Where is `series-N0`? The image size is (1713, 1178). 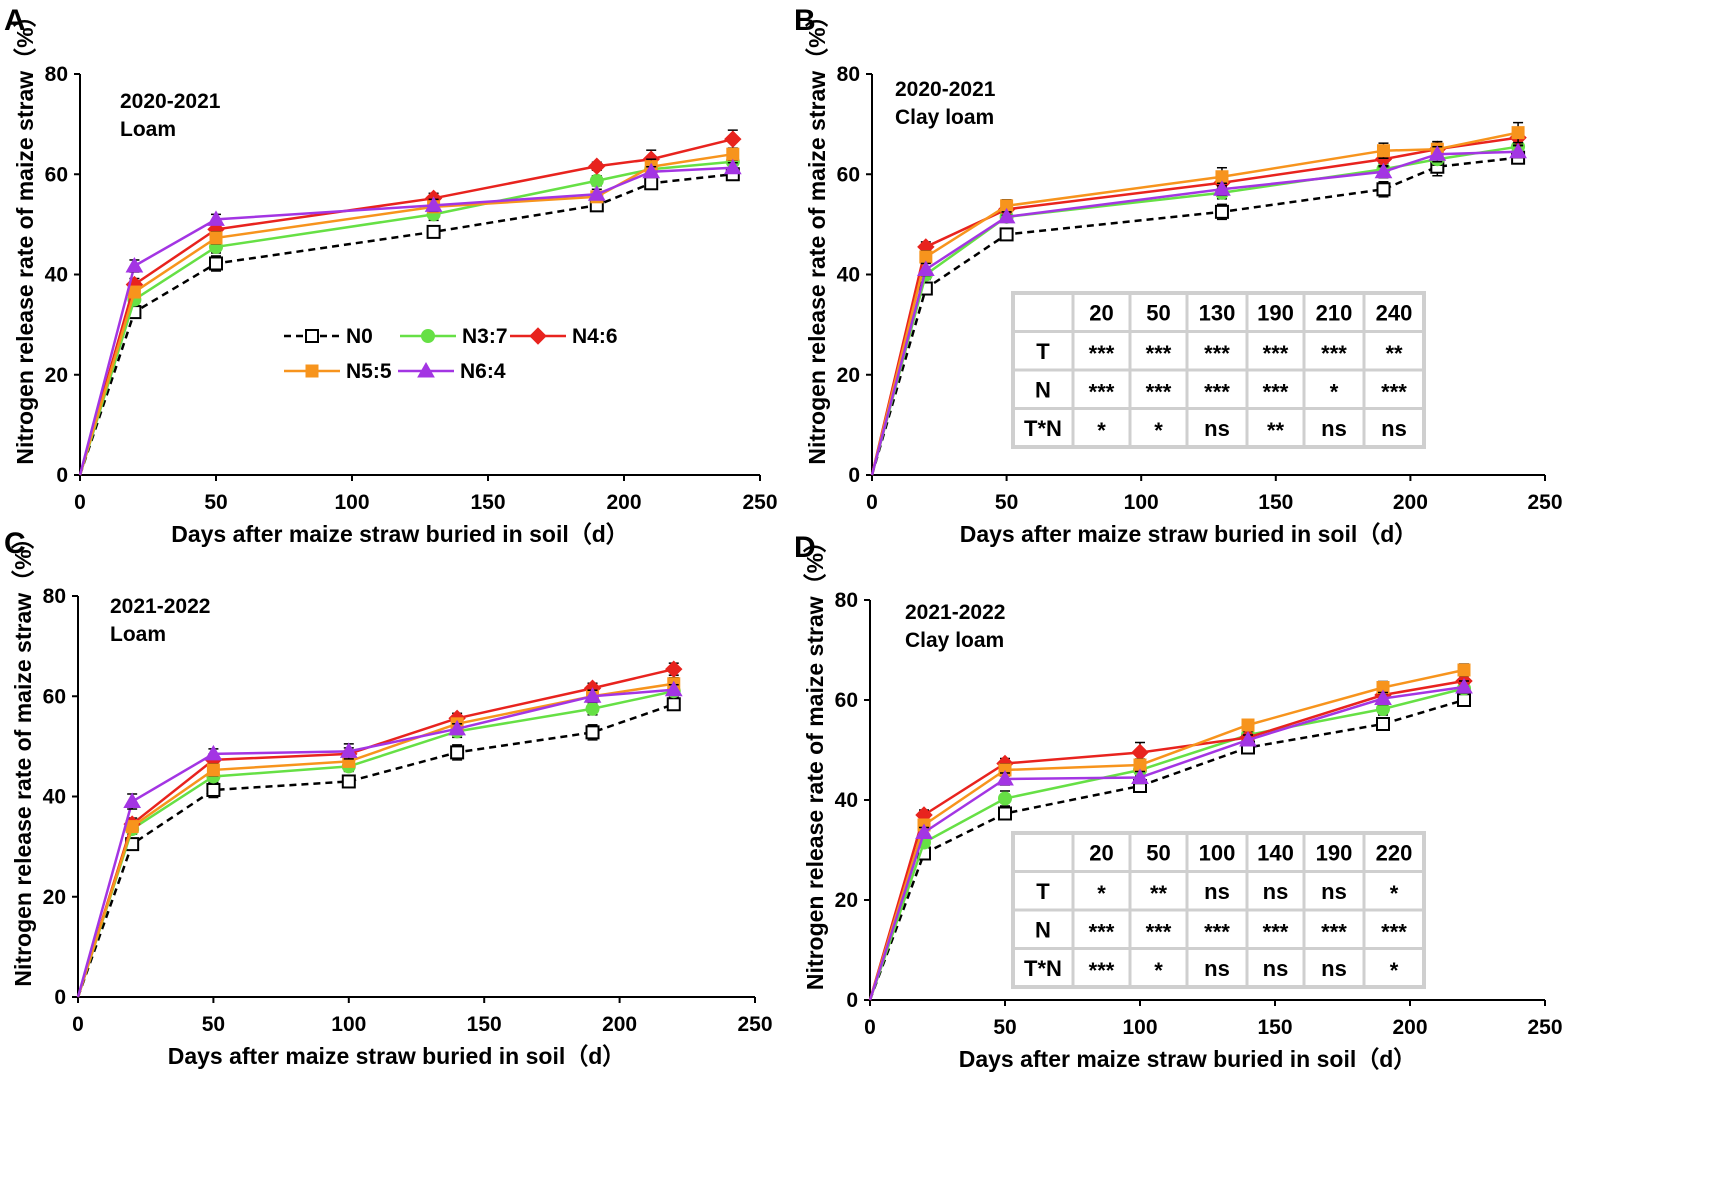
series-N0 is located at coordinates (409, 321).